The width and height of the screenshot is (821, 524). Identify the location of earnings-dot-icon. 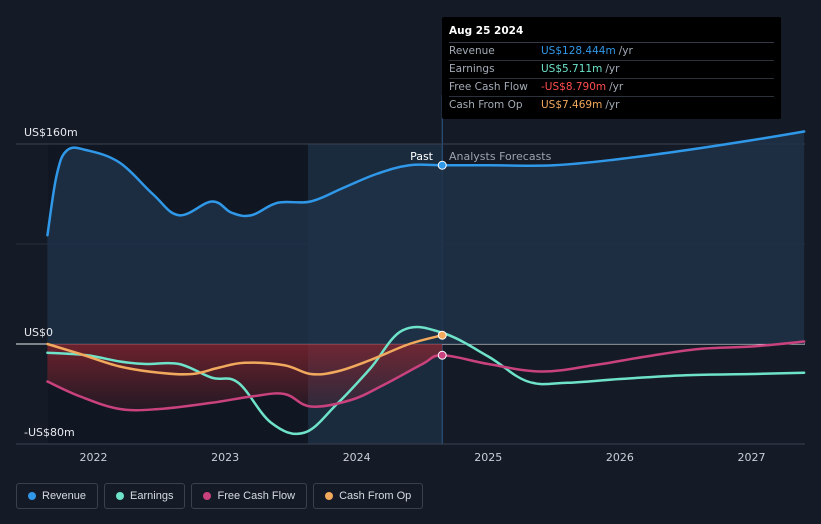
(120, 496).